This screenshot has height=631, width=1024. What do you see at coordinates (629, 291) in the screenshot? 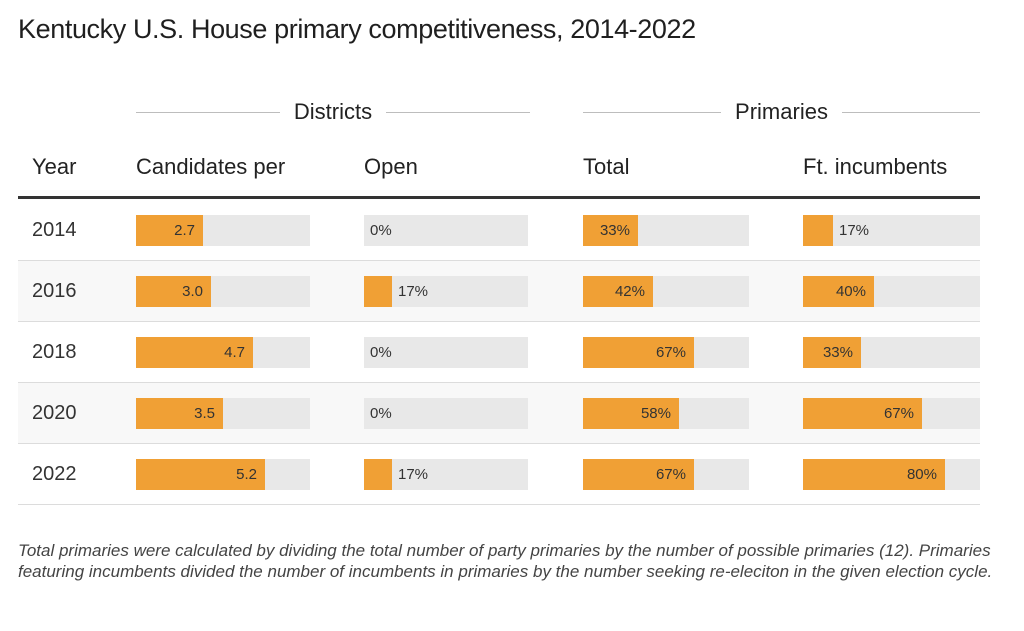
I see `total-value-label: 42%` at bounding box center [629, 291].